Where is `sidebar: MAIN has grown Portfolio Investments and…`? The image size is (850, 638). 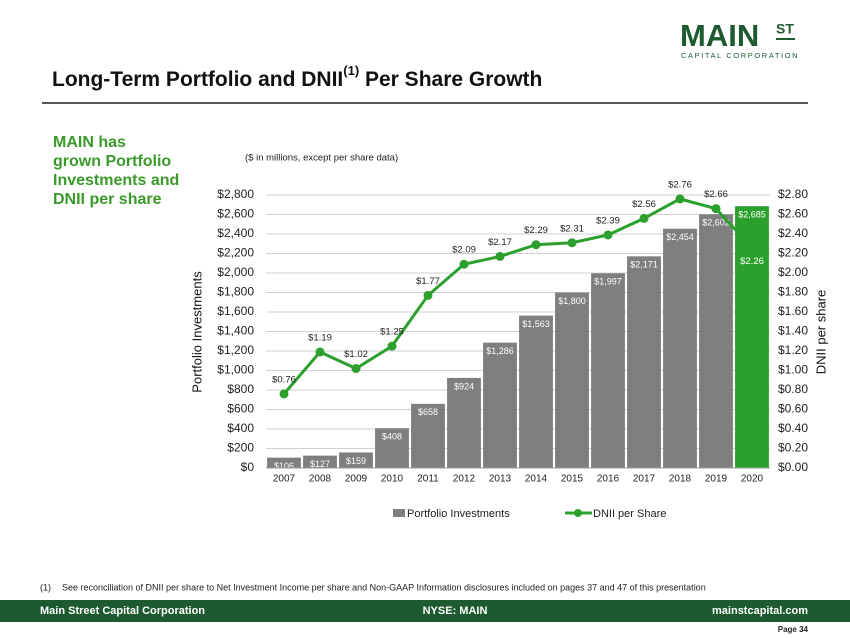
sidebar: MAIN has grown Portfolio Investments and… is located at coordinates (116, 171).